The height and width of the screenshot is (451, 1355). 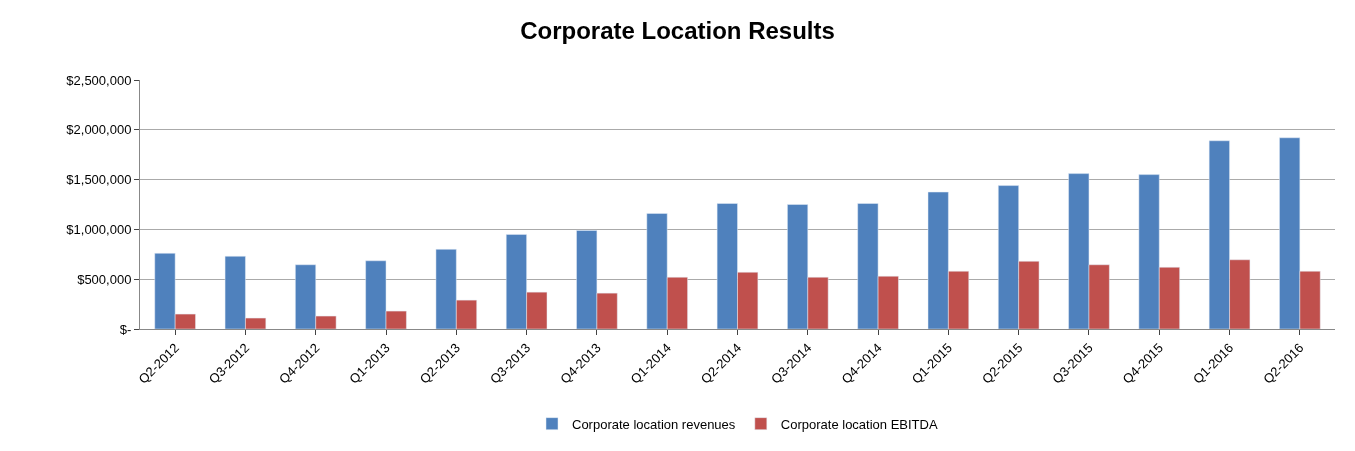 What do you see at coordinates (104, 279) in the screenshot?
I see `y-tick-label: $500,000` at bounding box center [104, 279].